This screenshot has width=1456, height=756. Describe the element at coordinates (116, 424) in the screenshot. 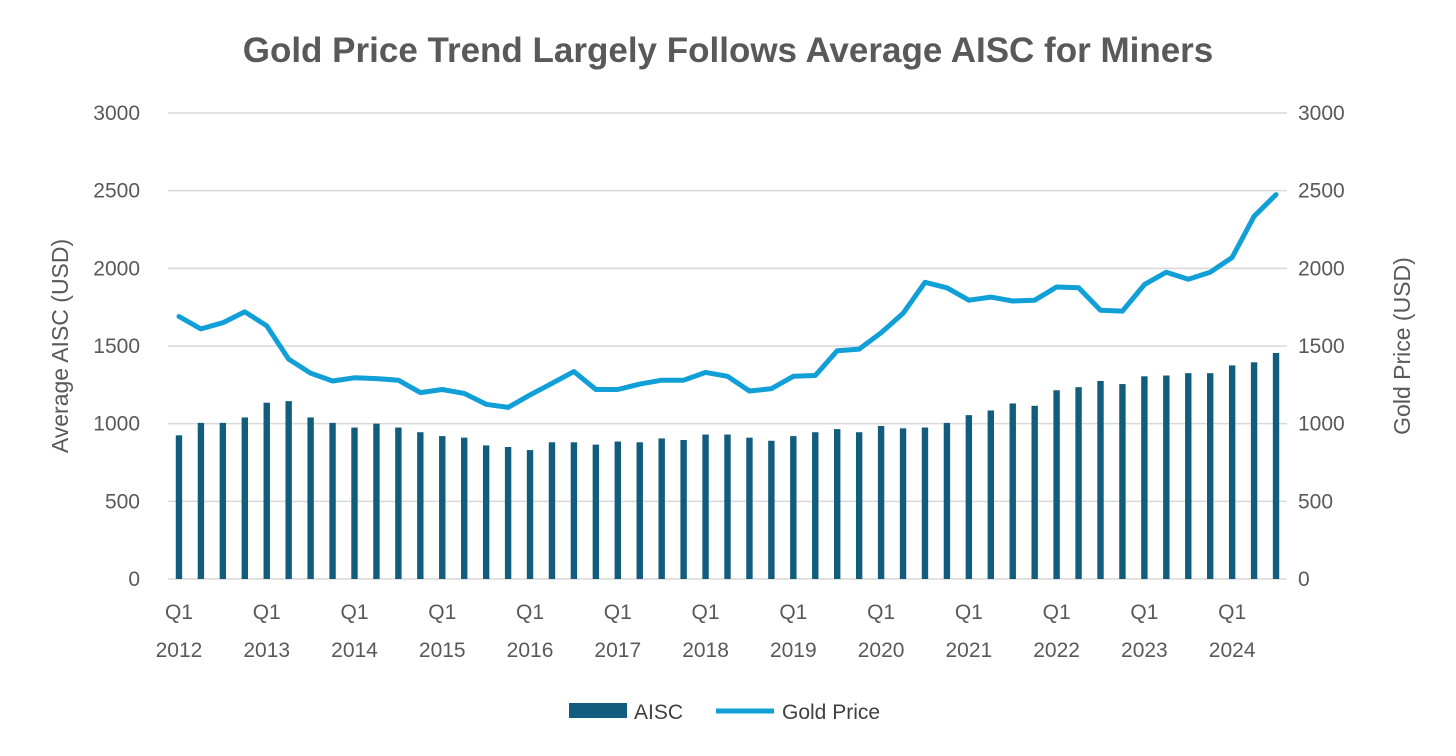

I see `left-tick-label: 1000` at that location.